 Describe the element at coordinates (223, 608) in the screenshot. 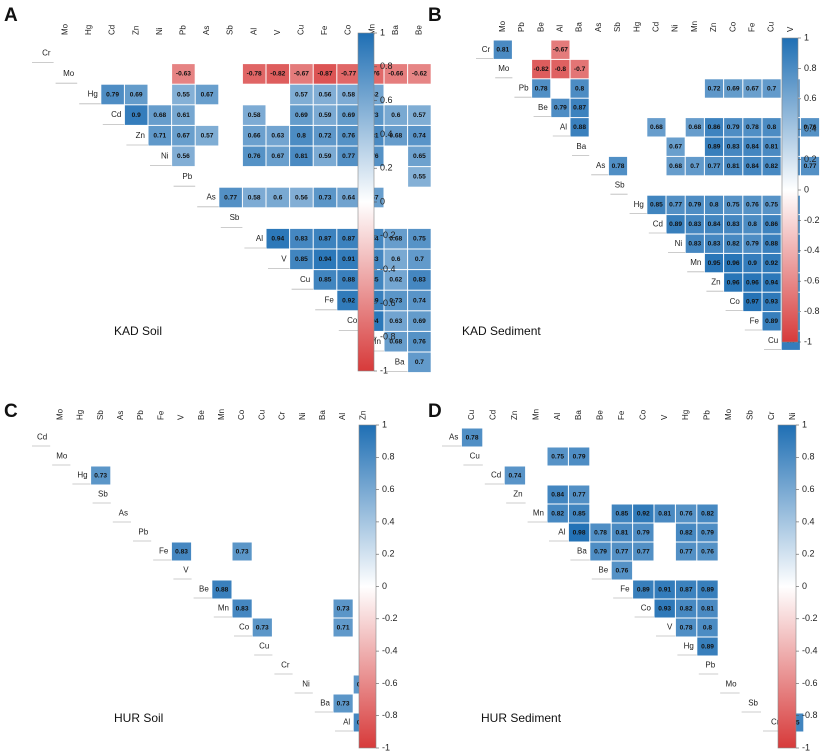

I see `row-label: Mn` at that location.